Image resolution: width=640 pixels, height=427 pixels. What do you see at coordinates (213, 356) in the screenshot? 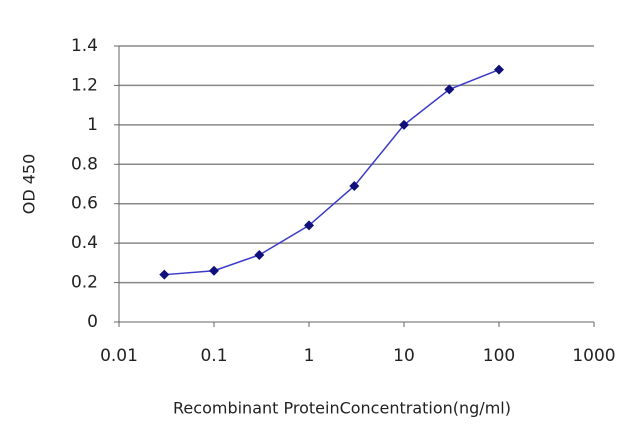
I see `x-tick-label: 0.1` at bounding box center [213, 356].